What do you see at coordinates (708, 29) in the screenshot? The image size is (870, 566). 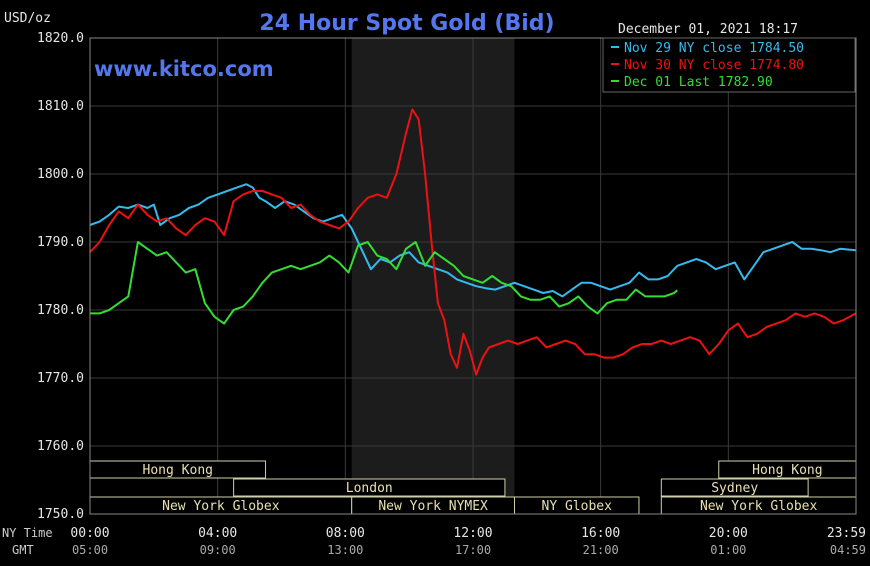 I see `chart-timestamp: December 01, 2021 18:17` at bounding box center [708, 29].